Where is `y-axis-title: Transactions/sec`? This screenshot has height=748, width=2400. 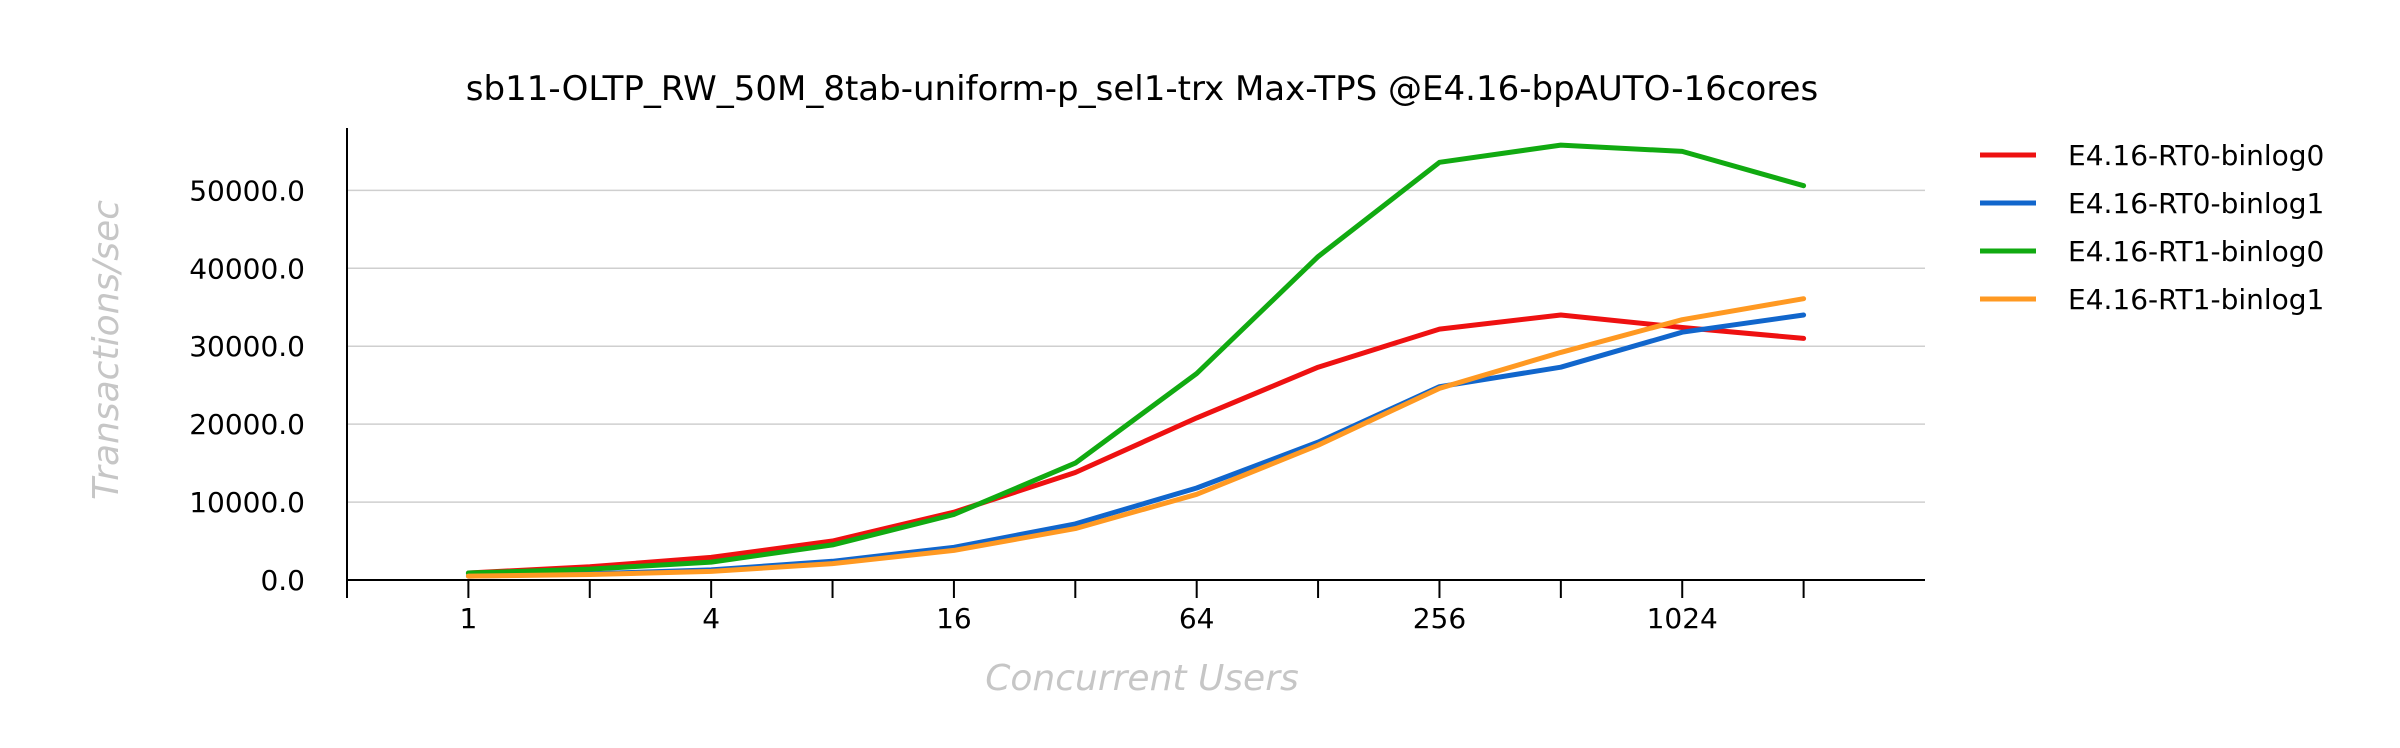
y-axis-title: Transactions/sec is located at coordinates (106, 350).